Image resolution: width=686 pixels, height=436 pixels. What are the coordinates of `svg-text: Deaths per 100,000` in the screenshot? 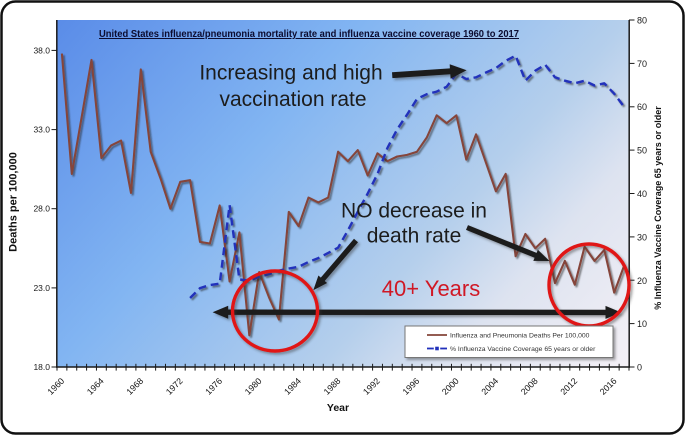 It's located at (14, 202).